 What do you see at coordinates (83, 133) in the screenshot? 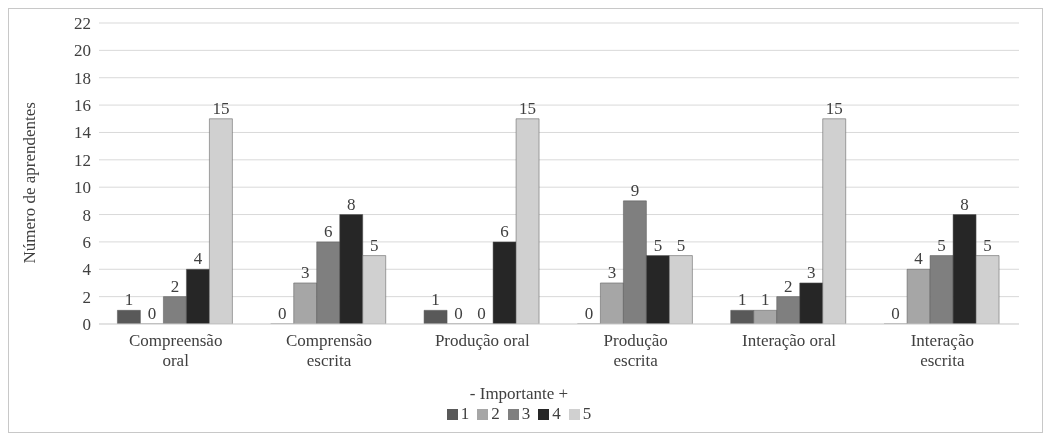
I see `y-tick-label: 14` at bounding box center [83, 133].